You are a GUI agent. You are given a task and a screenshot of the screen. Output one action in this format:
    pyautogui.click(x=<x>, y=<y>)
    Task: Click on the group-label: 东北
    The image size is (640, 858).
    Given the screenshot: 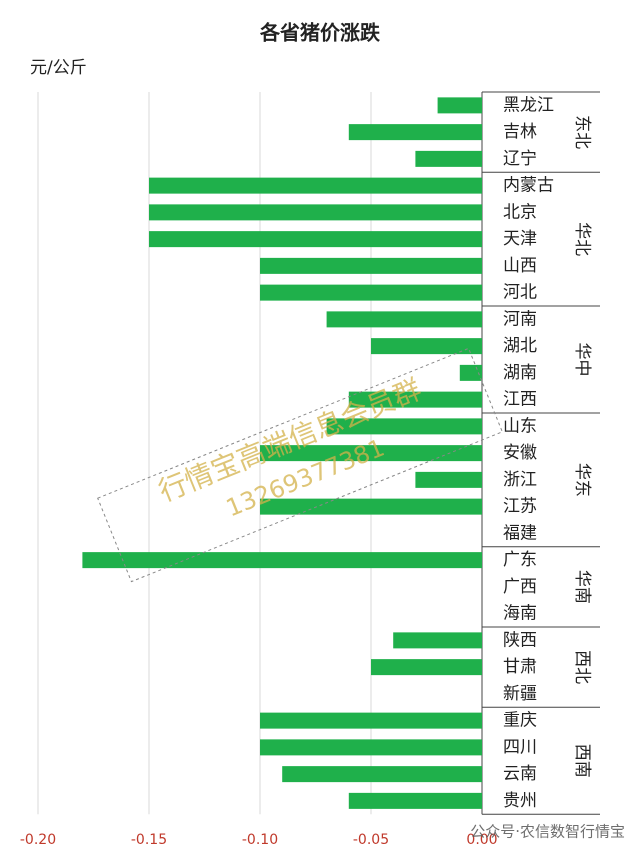 What is the action you would take?
    pyautogui.click(x=582, y=132)
    